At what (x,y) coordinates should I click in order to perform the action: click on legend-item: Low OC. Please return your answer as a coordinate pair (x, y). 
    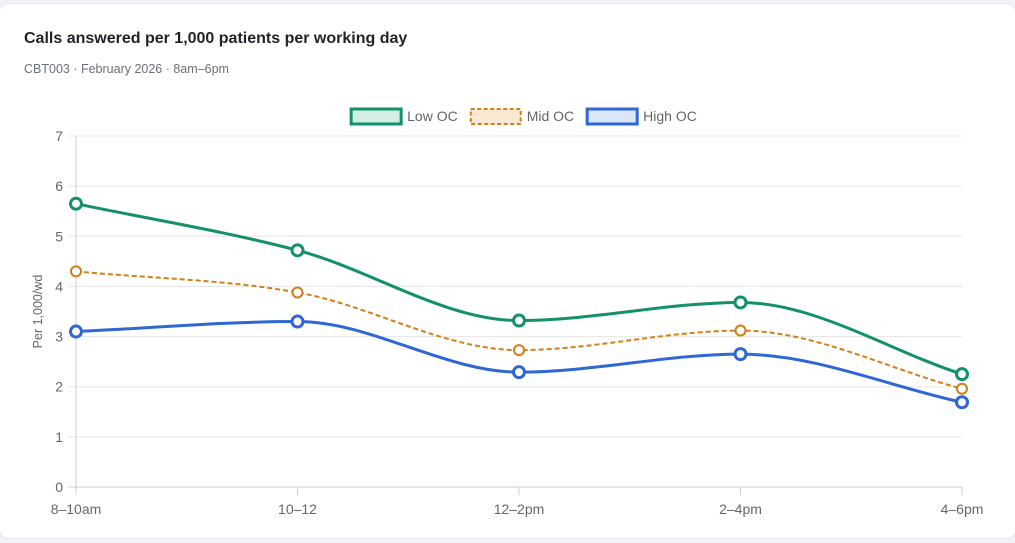
    Looking at the image, I should click on (403, 116).